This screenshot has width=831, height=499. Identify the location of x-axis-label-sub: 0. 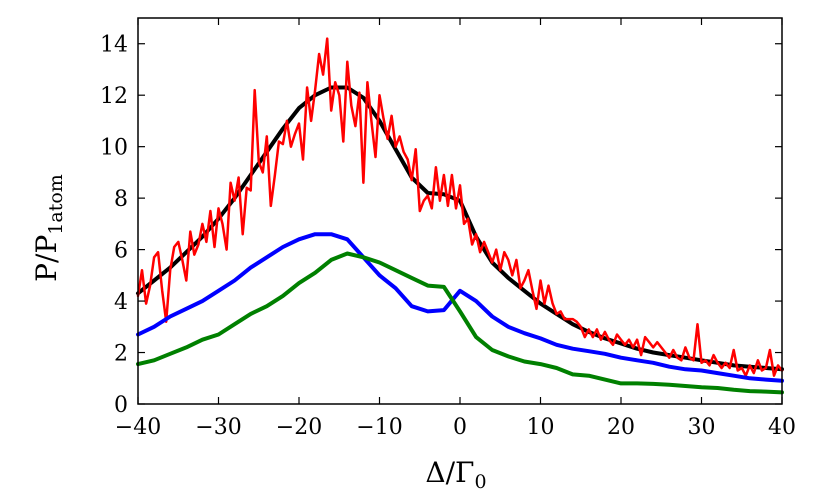
(481, 482).